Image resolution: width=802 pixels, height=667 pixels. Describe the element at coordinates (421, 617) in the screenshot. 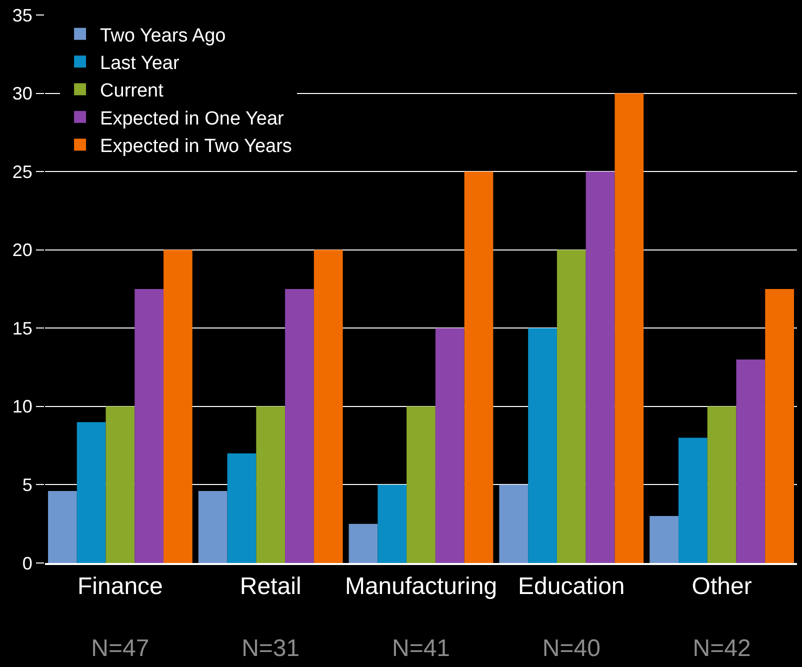

I see `category-label: Manufacturing N=41` at that location.